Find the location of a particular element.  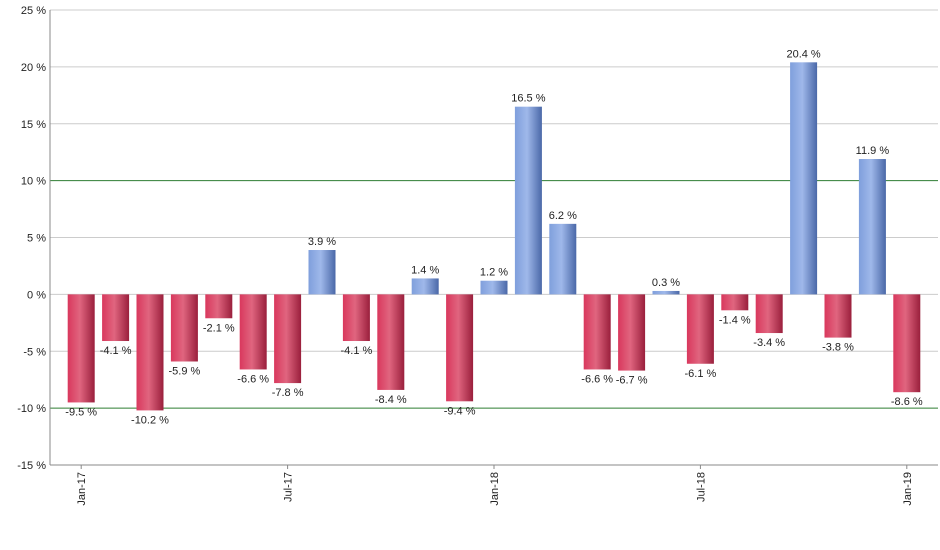

data-label: -5.9 % is located at coordinates (185, 371).